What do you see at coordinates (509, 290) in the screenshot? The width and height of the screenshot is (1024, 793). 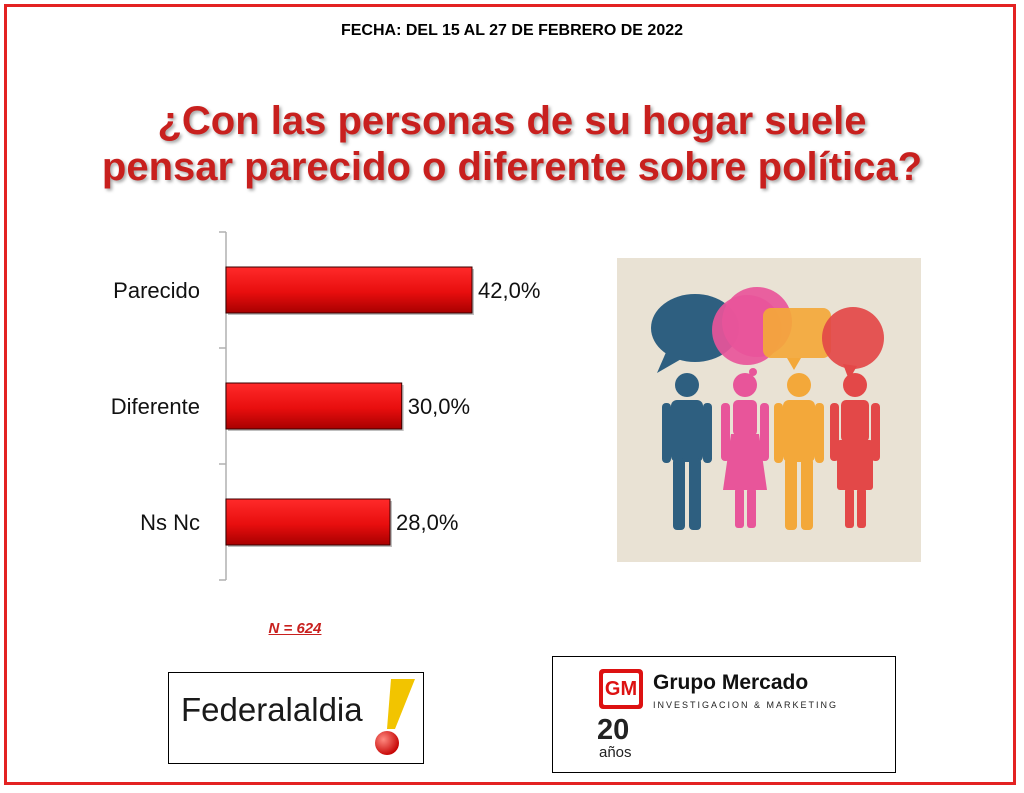 I see `value-label: 42,0%` at bounding box center [509, 290].